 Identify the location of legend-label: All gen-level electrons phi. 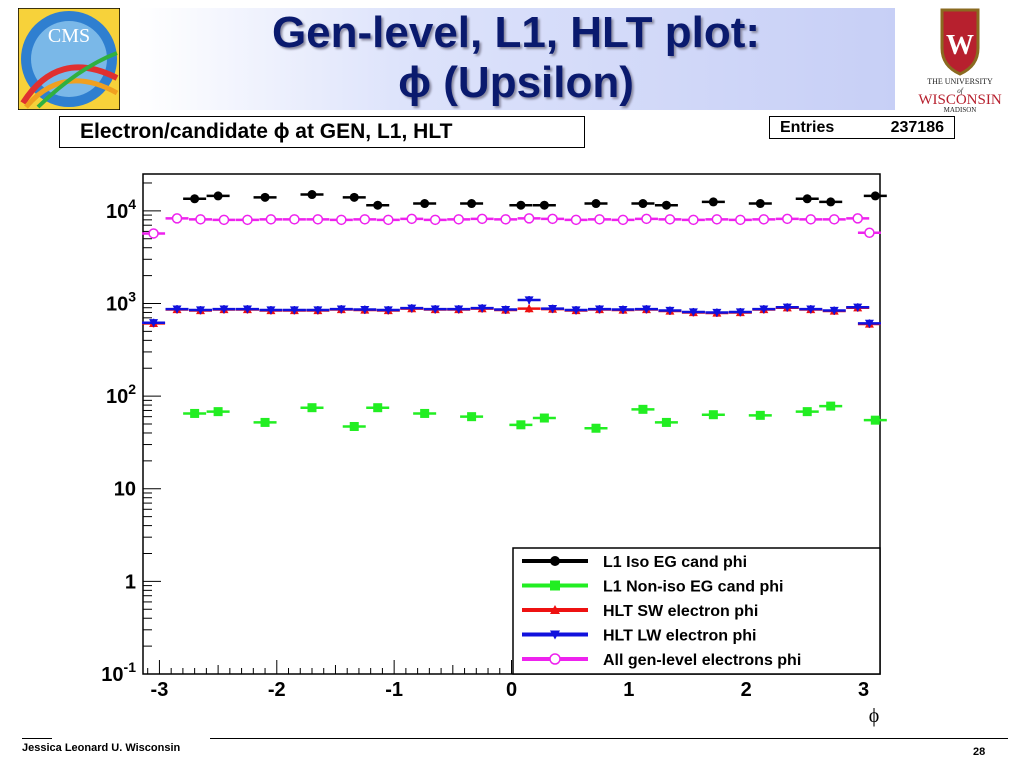
(702, 660).